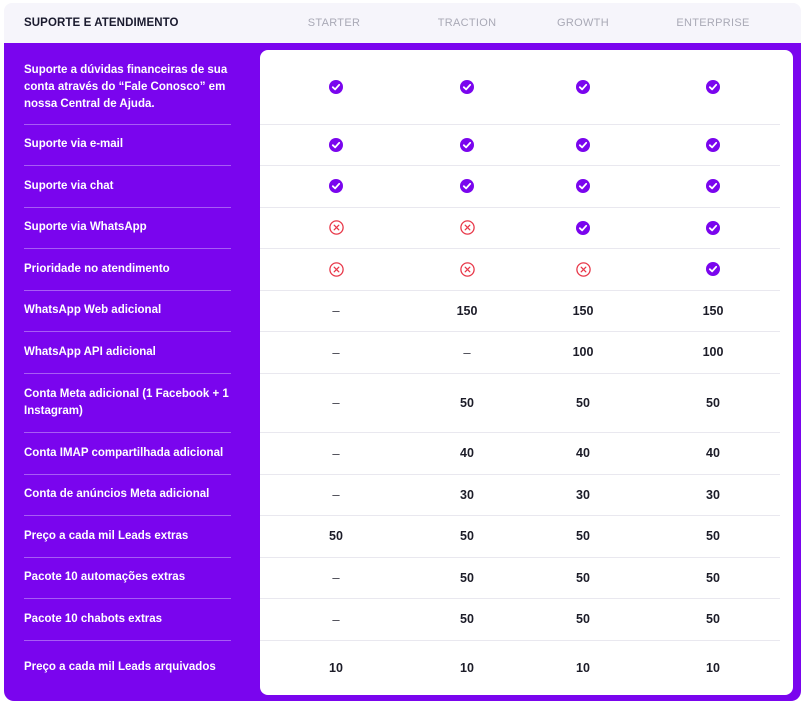  Describe the element at coordinates (93, 618) in the screenshot. I see `feature-label-text: Pacote 10 chabots extras` at that location.